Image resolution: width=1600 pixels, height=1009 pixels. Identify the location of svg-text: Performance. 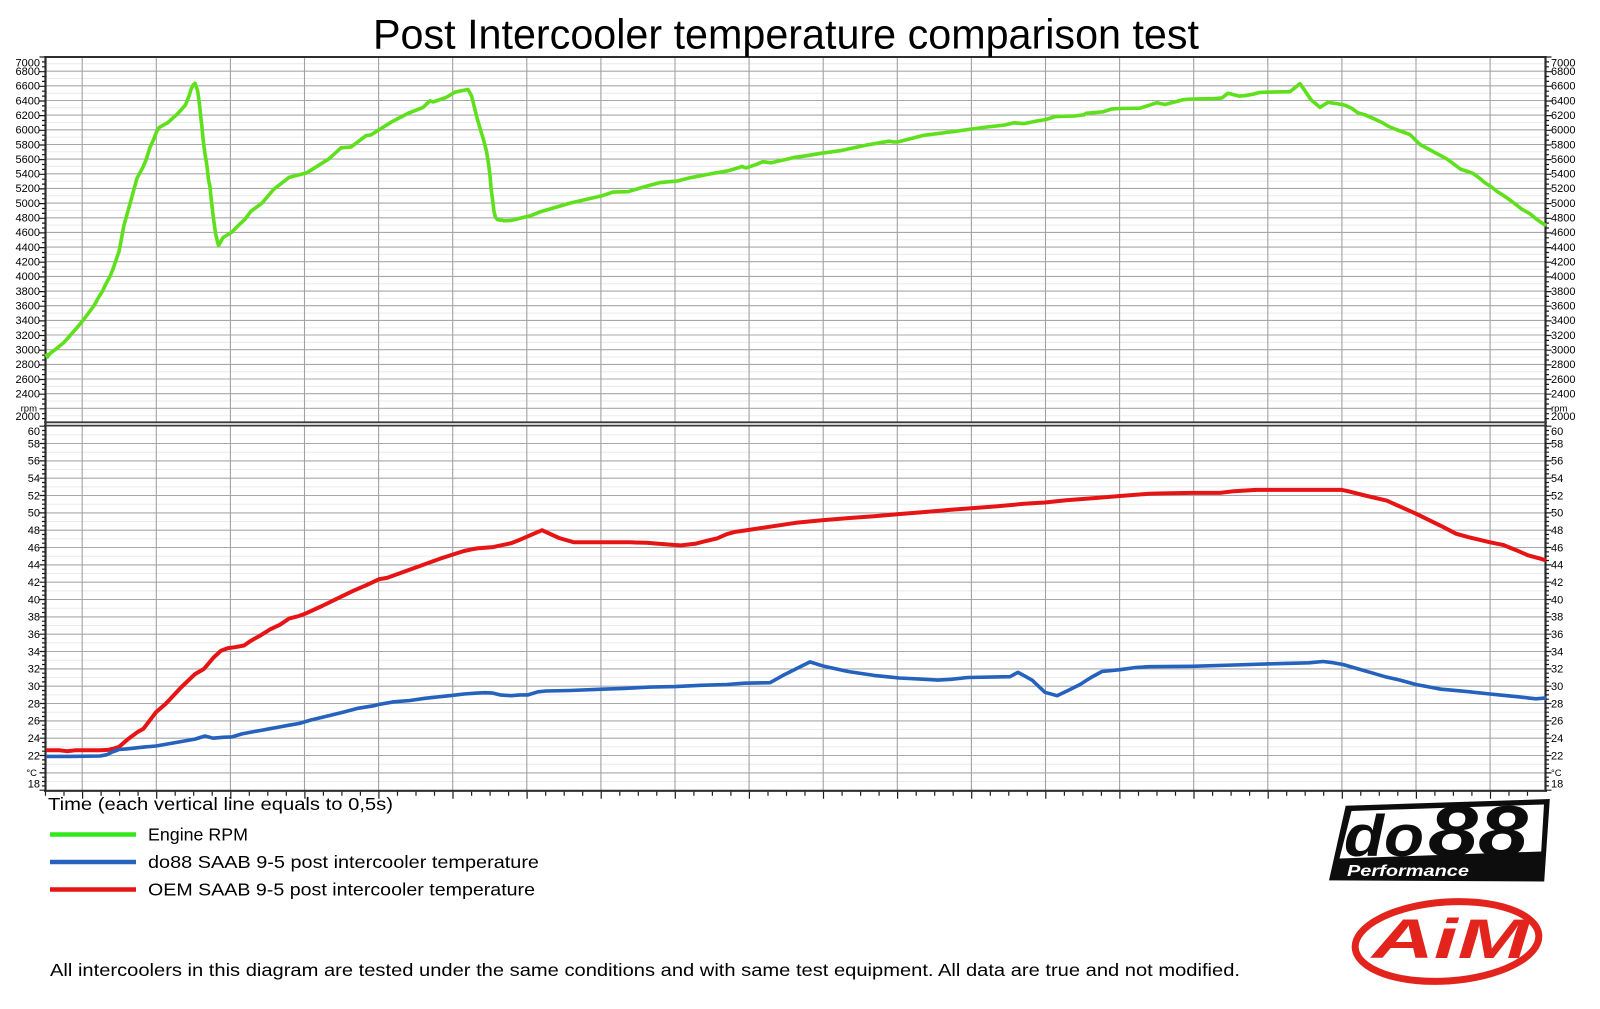
(1408, 871).